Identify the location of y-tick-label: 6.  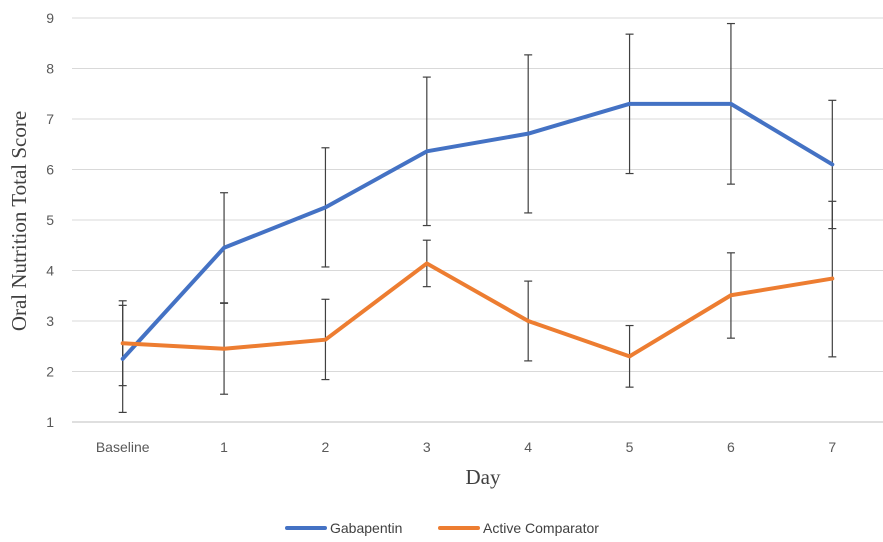
(50, 170).